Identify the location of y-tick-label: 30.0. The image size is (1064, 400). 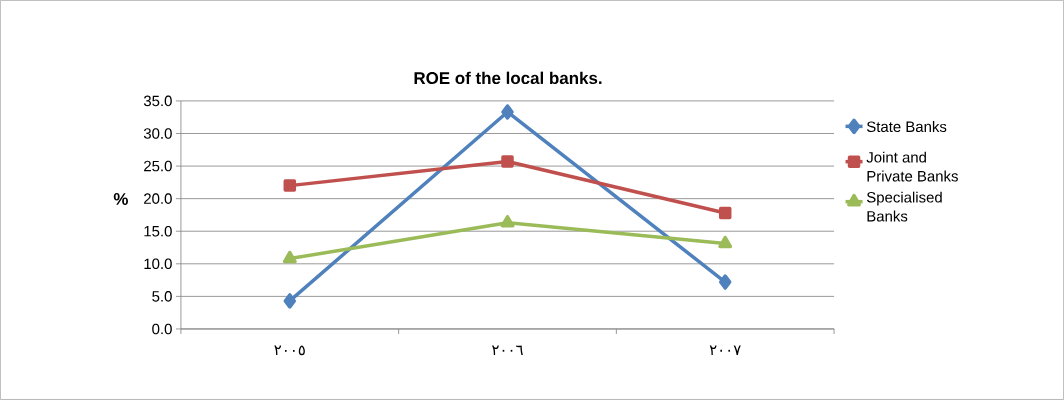
(157, 133).